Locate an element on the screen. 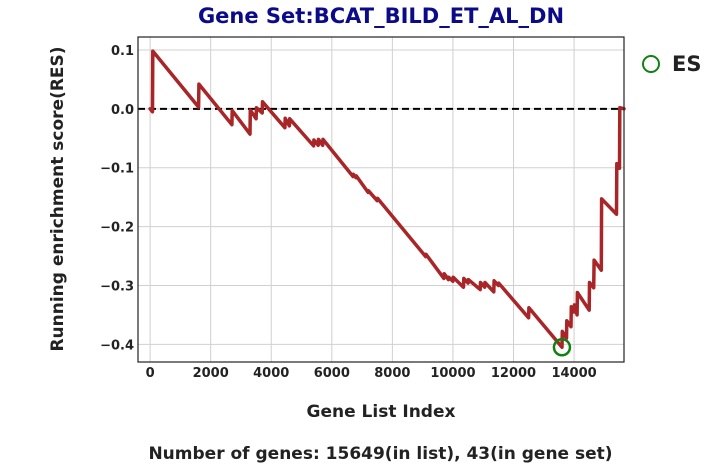 Image resolution: width=721 pixels, height=472 pixels. legend-es-marker is located at coordinates (651, 64).